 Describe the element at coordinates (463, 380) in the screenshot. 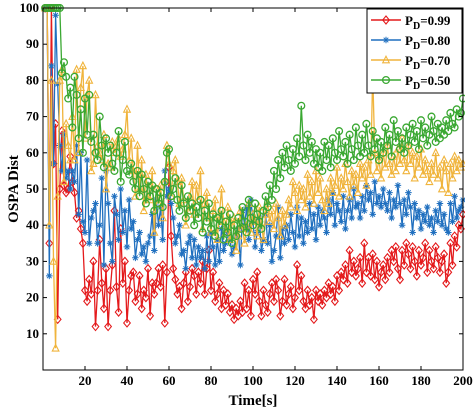

I see `x-tick-label: 200` at that location.